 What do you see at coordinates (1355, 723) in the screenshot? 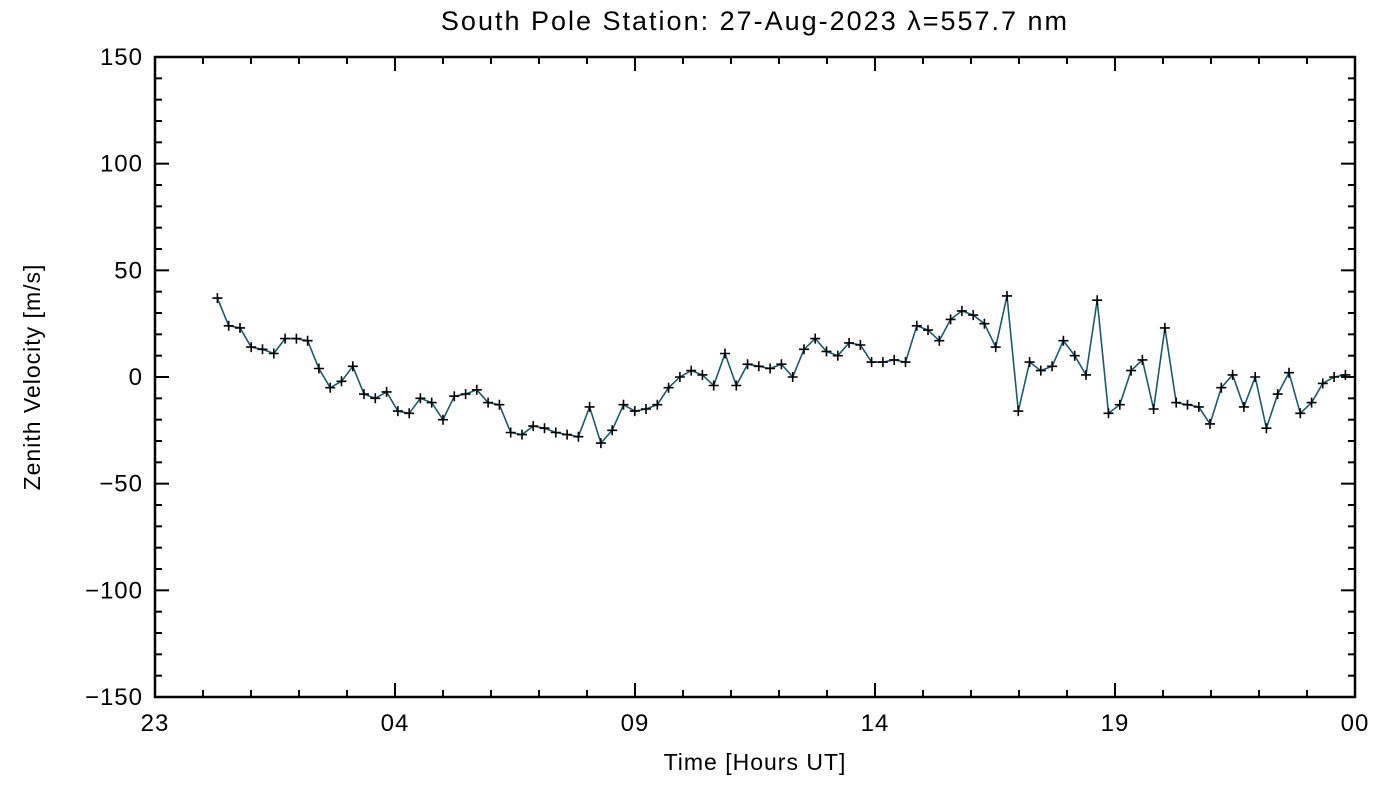
I see `tick-label: 00` at bounding box center [1355, 723].